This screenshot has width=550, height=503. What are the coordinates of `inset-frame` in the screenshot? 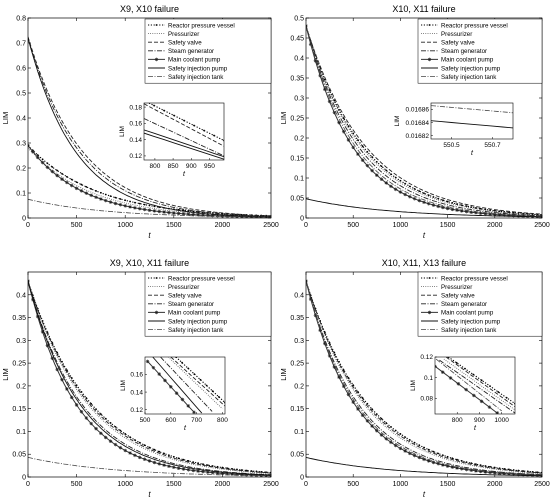 It's located at (185, 385).